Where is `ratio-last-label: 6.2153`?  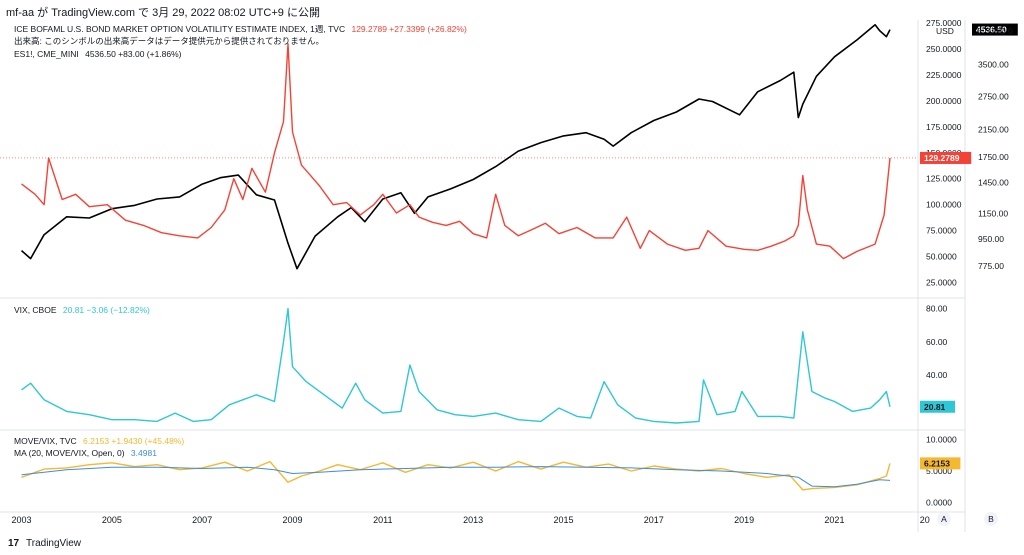 ratio-last-label: 6.2153 is located at coordinates (937, 463).